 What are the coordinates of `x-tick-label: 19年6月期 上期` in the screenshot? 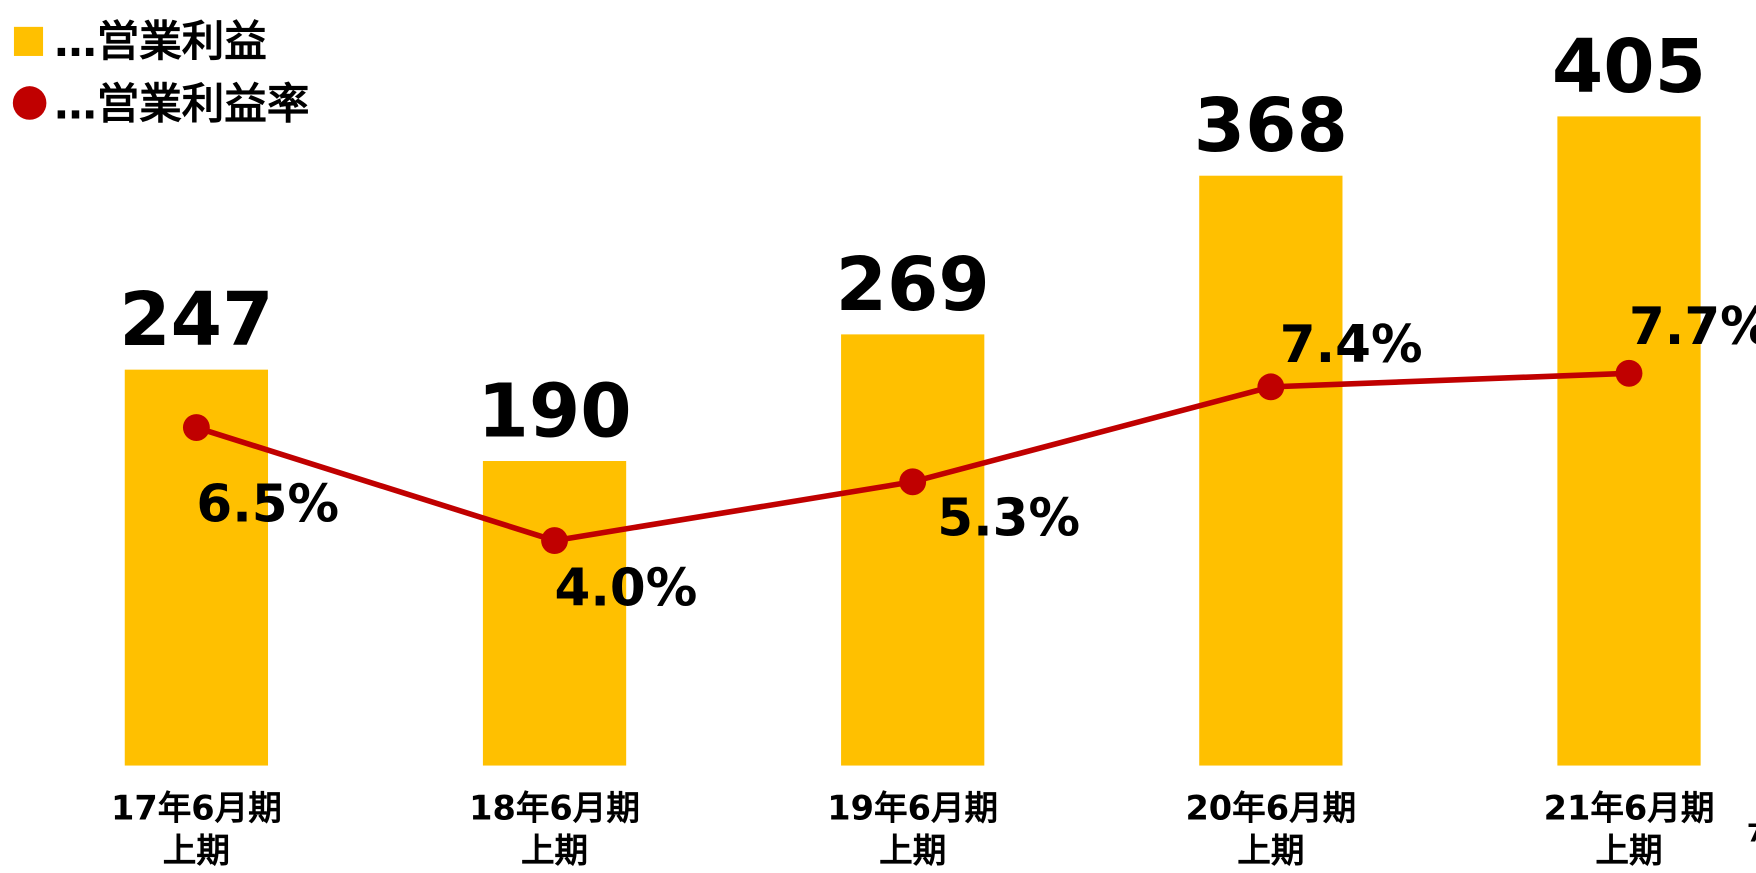 It's located at (913, 830).